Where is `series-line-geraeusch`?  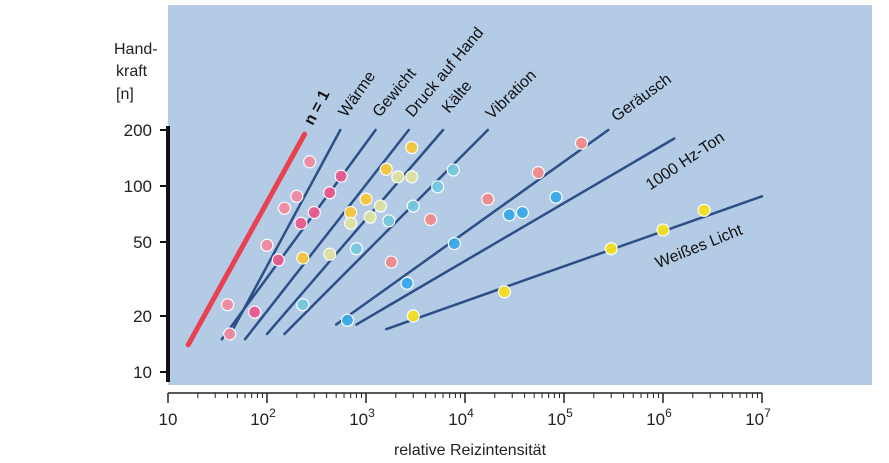
series-line-geraeusch is located at coordinates (472, 227).